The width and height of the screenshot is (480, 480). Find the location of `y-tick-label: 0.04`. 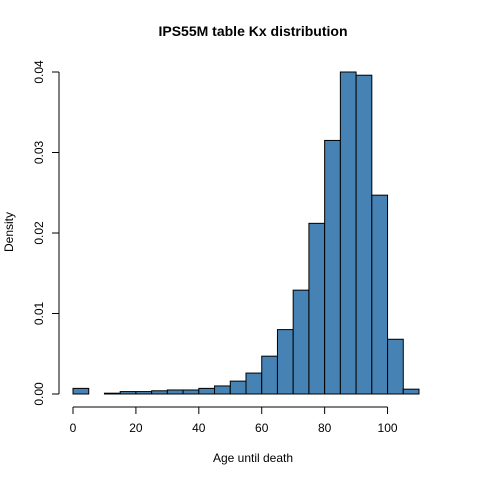

y-tick-label: 0.04 is located at coordinates (39, 72).